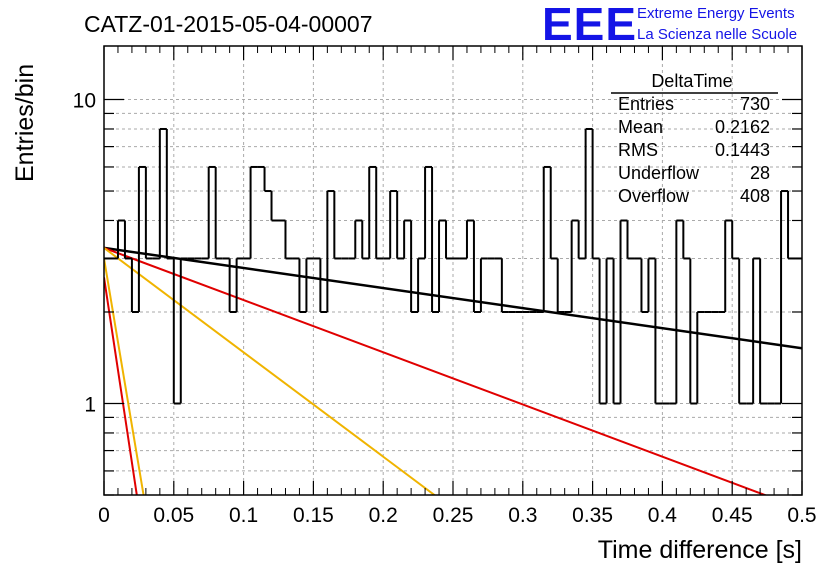  Describe the element at coordinates (90, 404) in the screenshot. I see `y-tick-label: 1` at that location.